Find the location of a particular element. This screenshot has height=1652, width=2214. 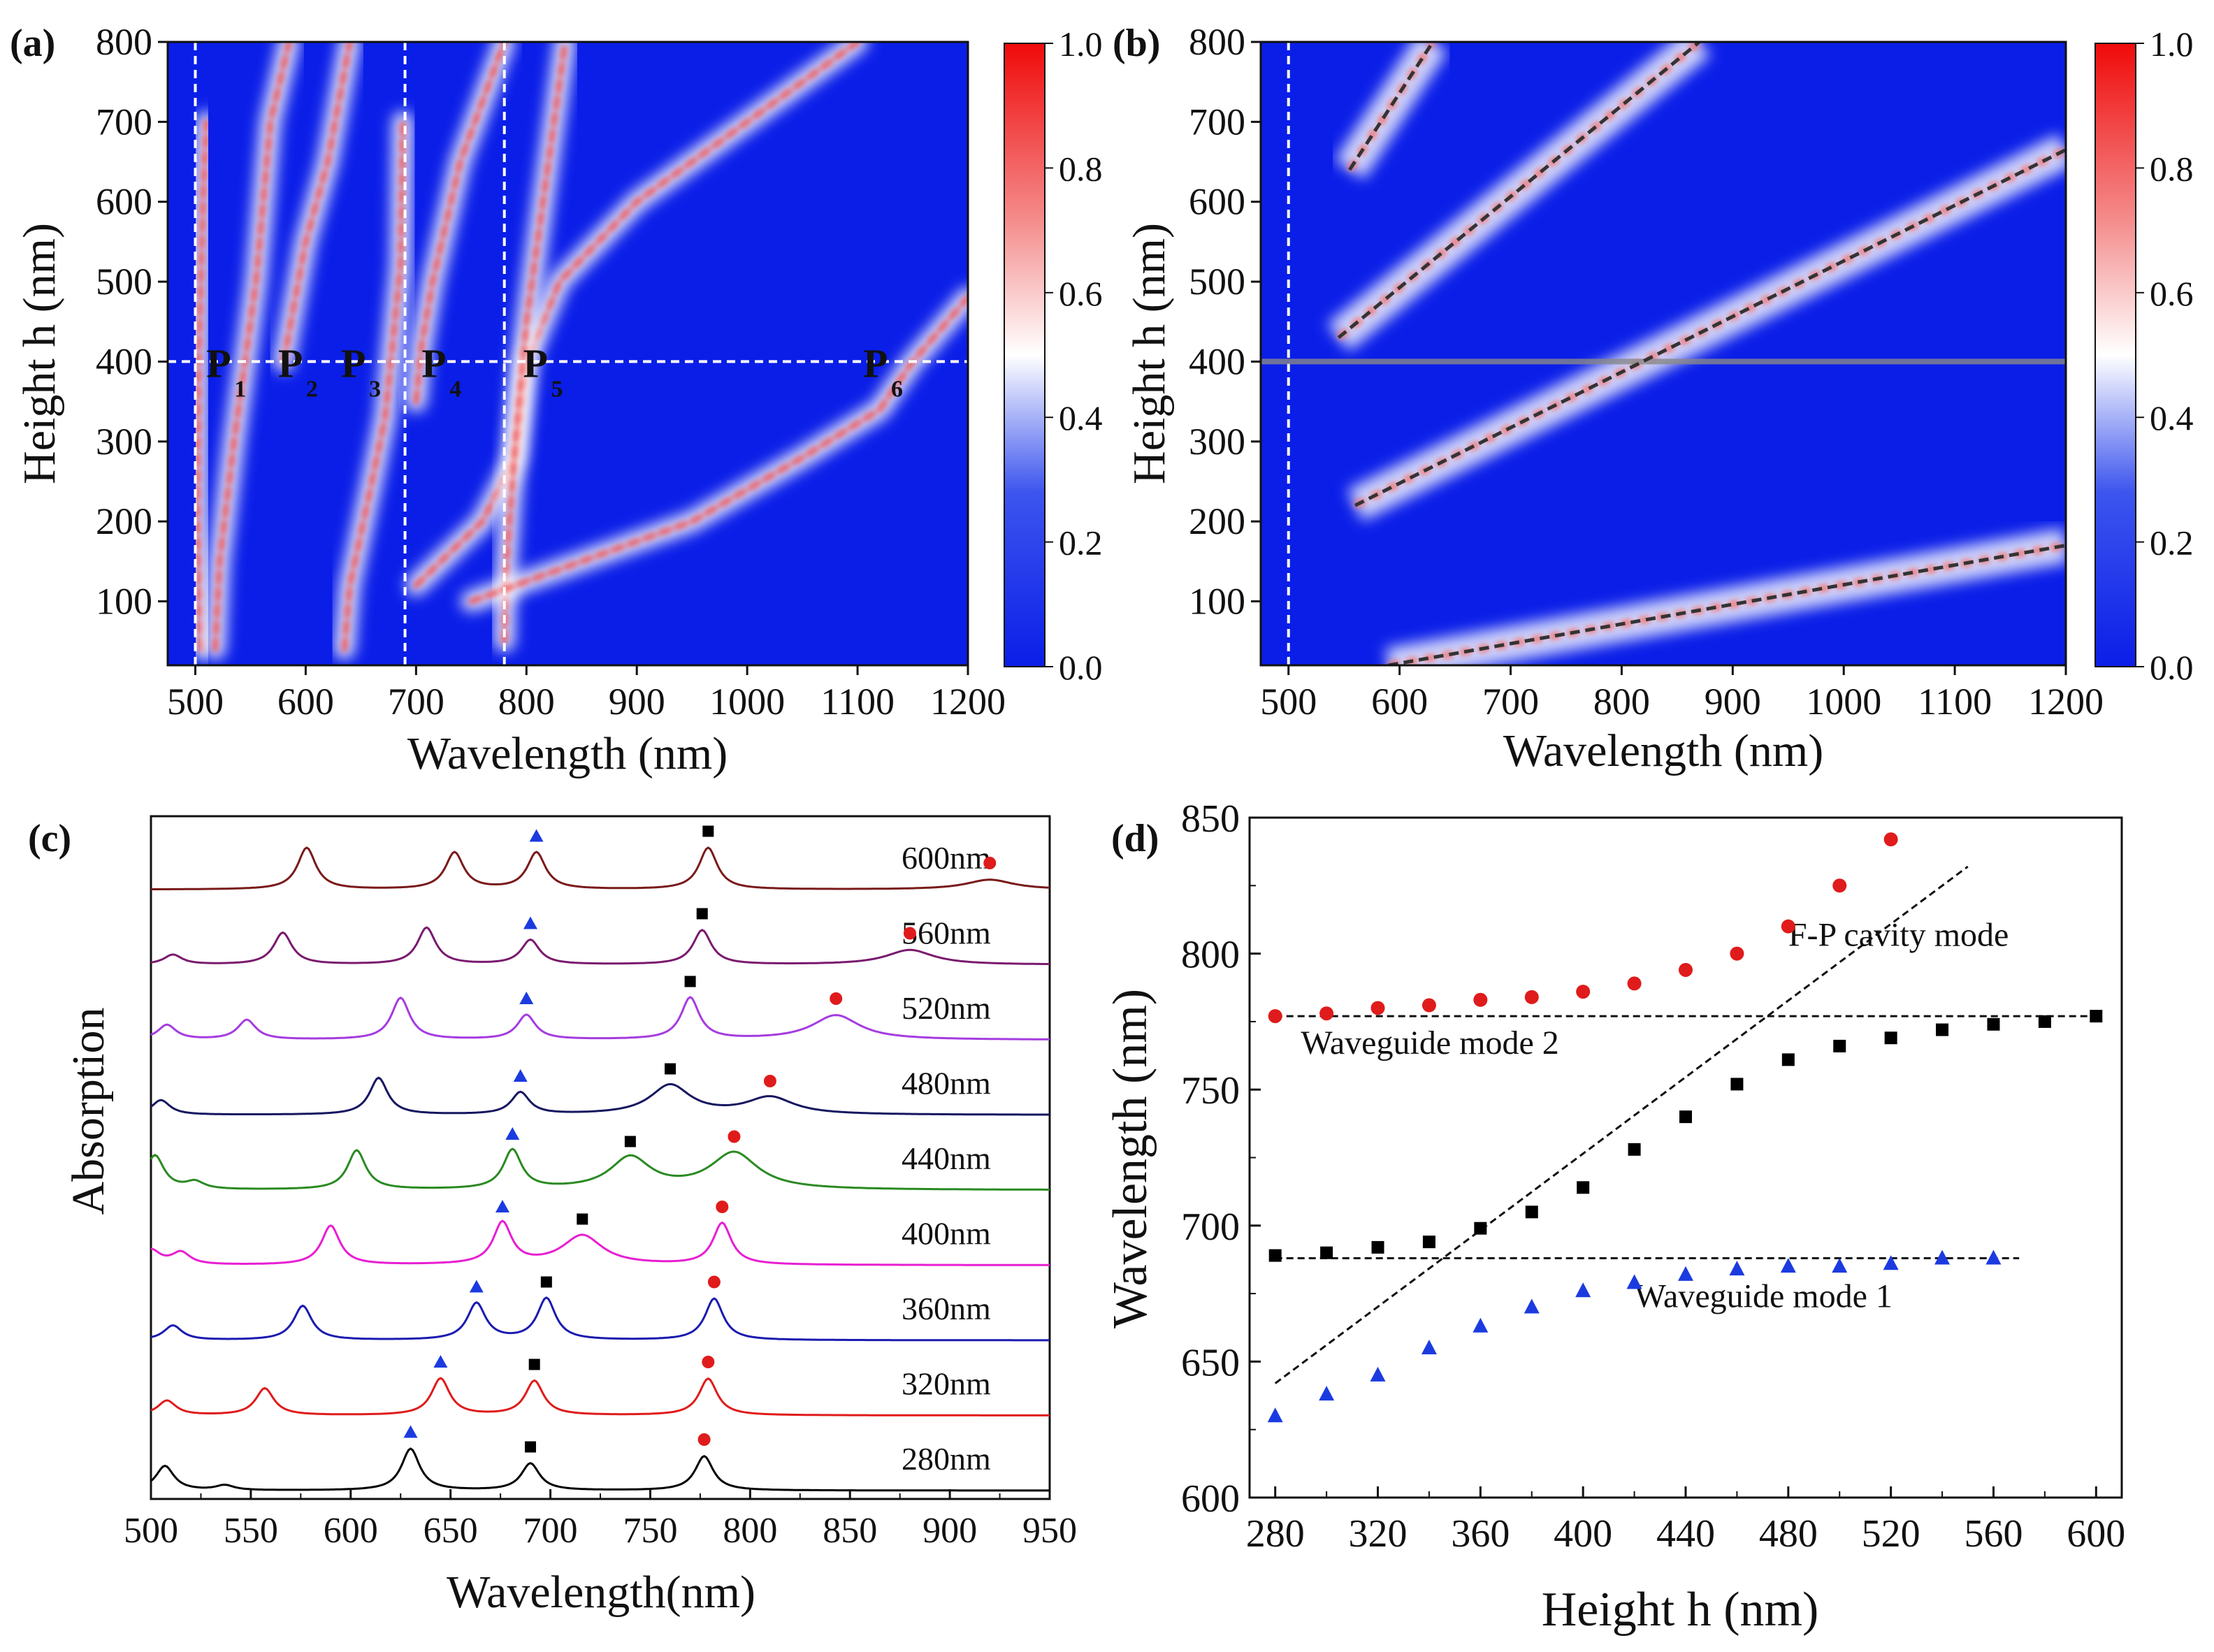

c-xtick-label: 850 is located at coordinates (850, 1531).